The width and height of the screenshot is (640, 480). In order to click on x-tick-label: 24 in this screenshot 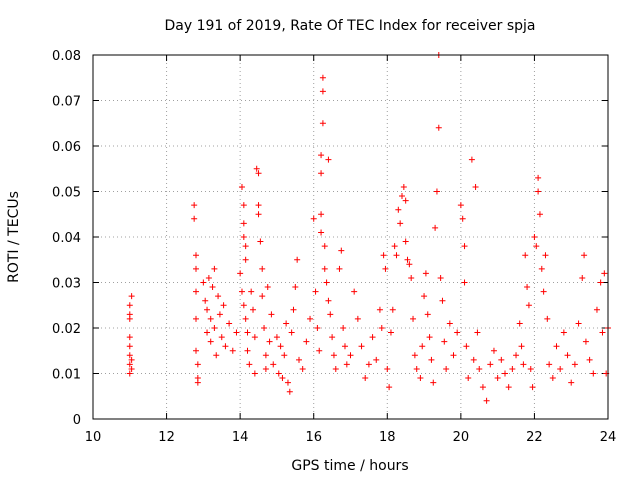, I will do `click(608, 437)`.